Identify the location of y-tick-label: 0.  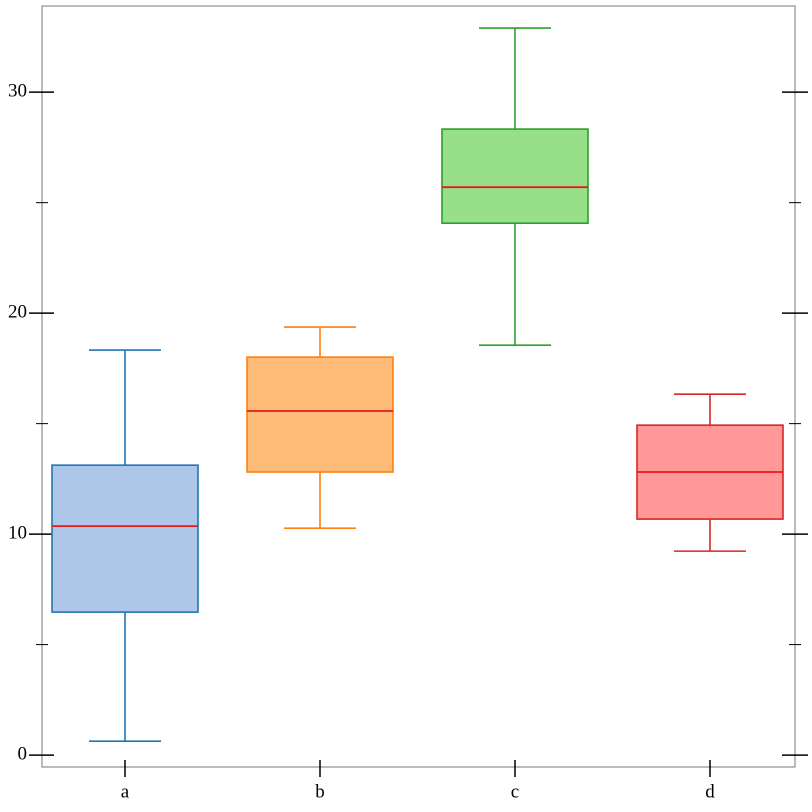
(23, 753).